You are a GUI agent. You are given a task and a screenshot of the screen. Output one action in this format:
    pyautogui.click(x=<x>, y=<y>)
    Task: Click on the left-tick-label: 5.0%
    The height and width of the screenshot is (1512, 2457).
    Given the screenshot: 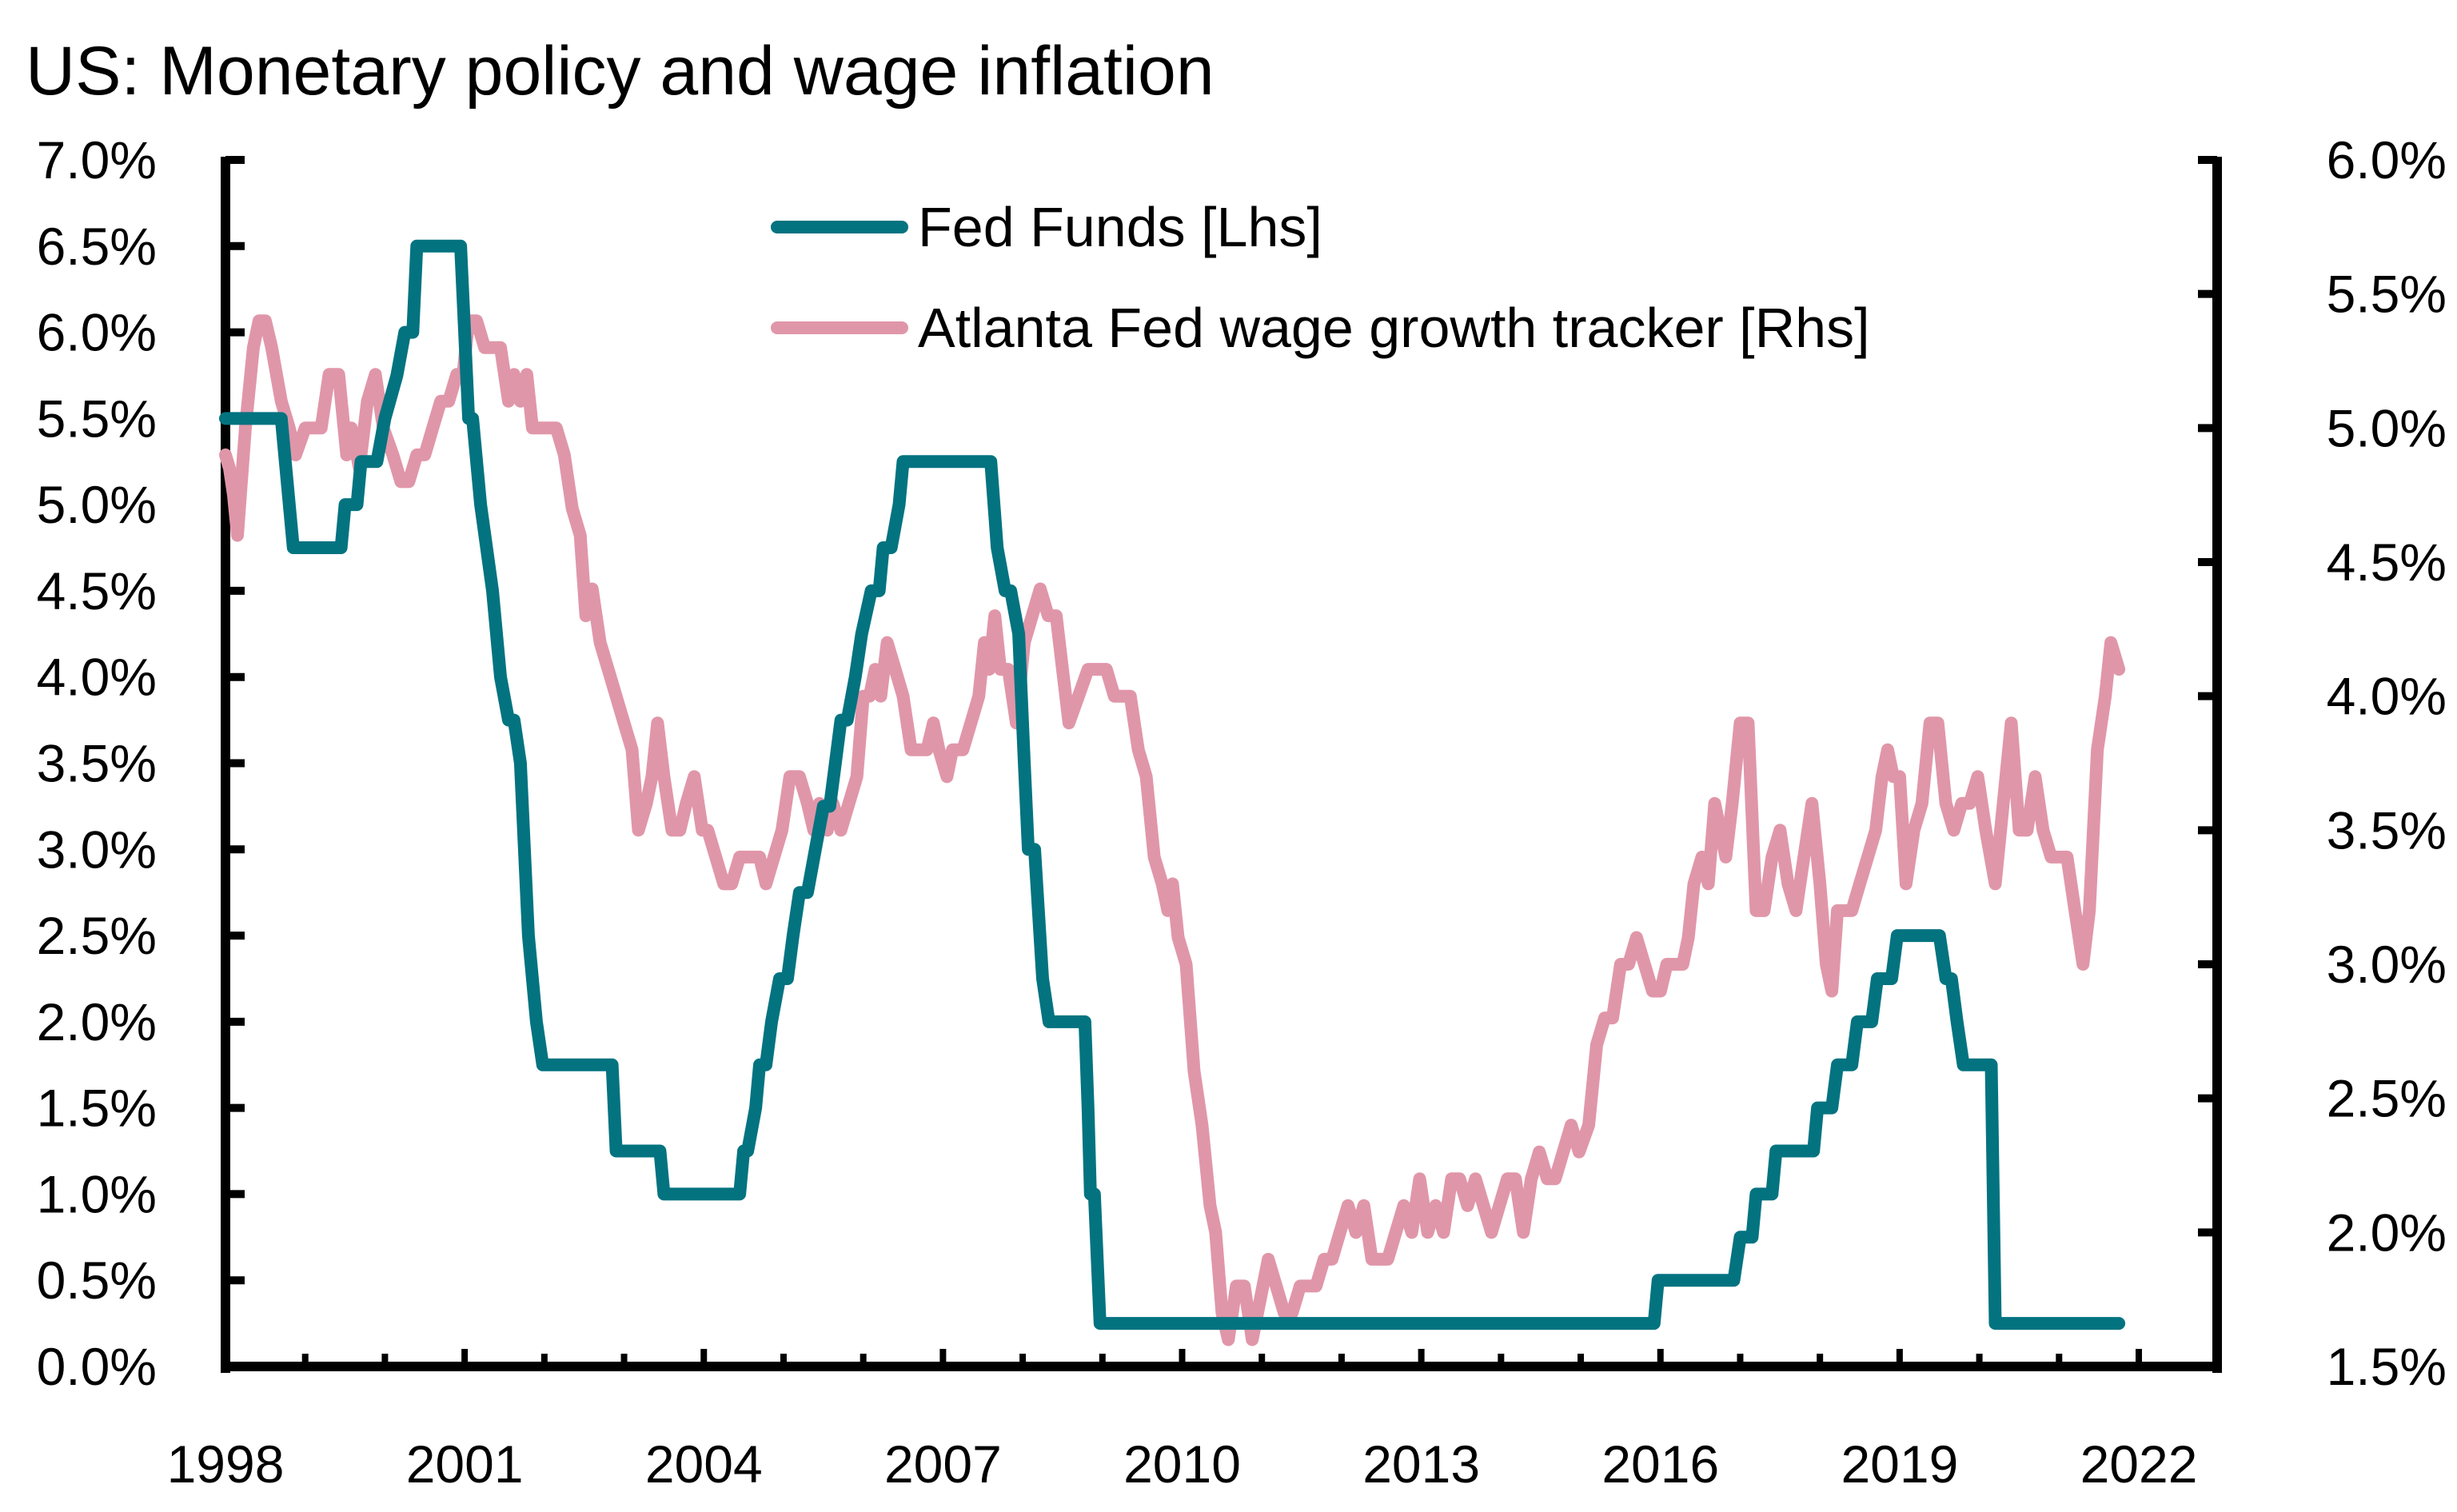 What is the action you would take?
    pyautogui.click(x=97, y=504)
    